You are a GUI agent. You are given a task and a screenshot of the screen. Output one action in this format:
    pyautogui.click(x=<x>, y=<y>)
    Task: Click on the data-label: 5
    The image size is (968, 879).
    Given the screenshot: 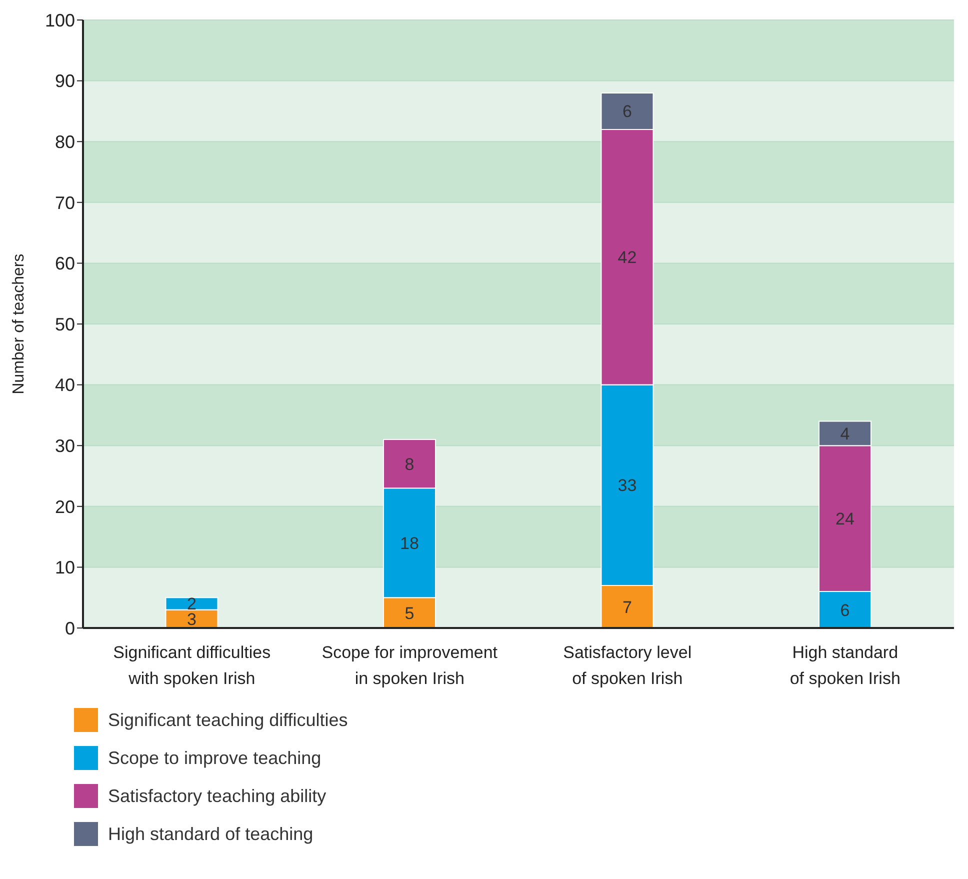 What is the action you would take?
    pyautogui.click(x=409, y=613)
    